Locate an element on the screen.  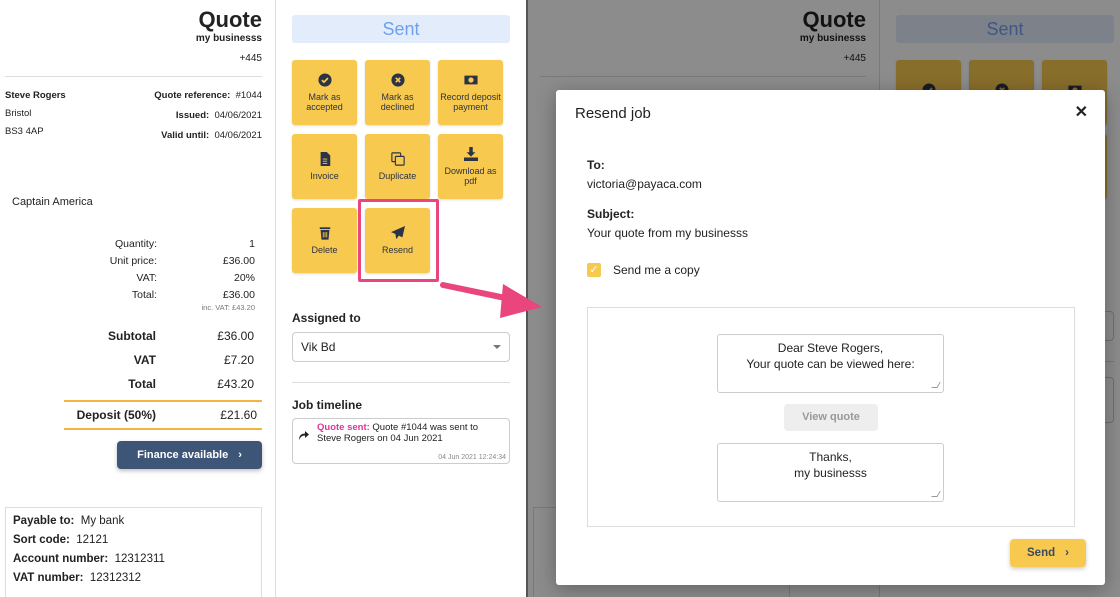
checkbox-checked-icon: ✓ is located at coordinates (594, 270).